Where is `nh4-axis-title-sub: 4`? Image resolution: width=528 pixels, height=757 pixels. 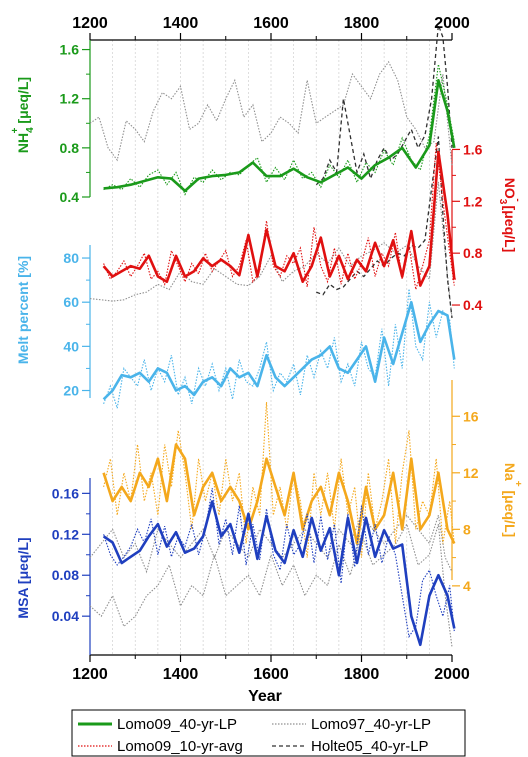
nh4-axis-title-sub: 4 is located at coordinates (30, 130).